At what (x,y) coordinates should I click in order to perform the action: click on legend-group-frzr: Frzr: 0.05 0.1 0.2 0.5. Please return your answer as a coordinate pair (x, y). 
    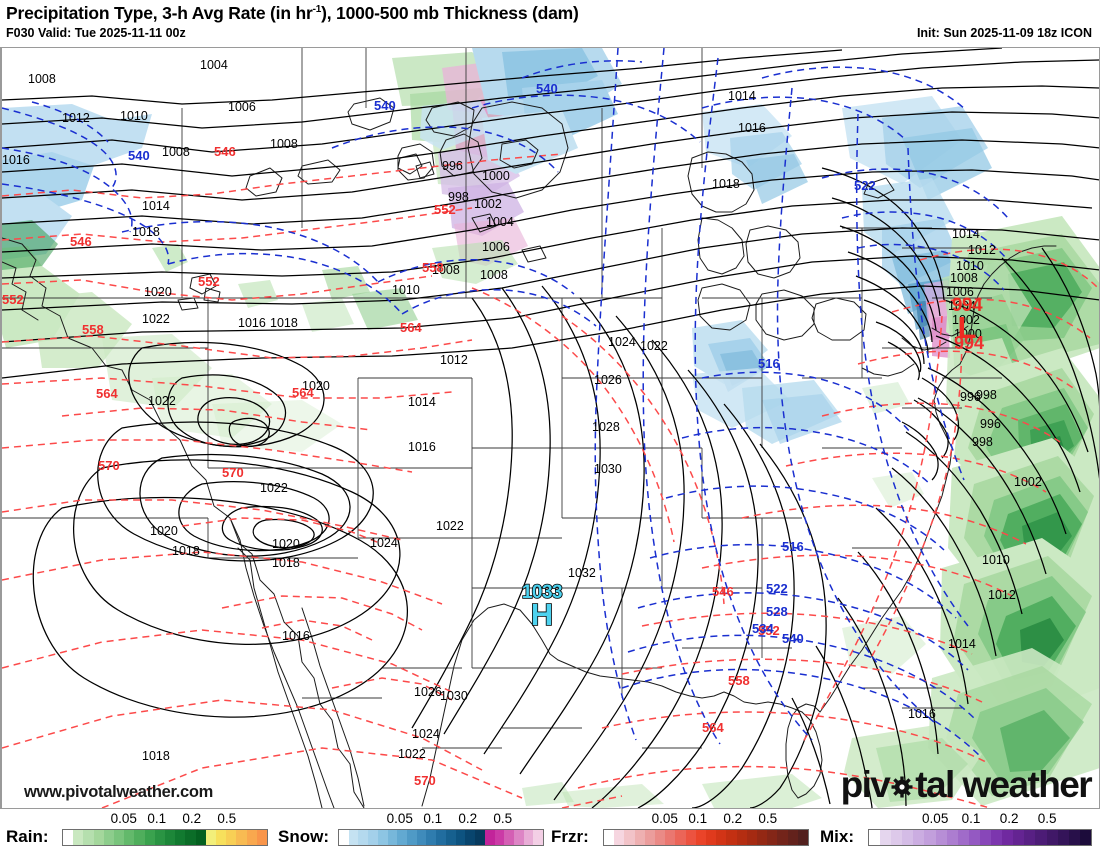
    Looking at the image, I should click on (680, 830).